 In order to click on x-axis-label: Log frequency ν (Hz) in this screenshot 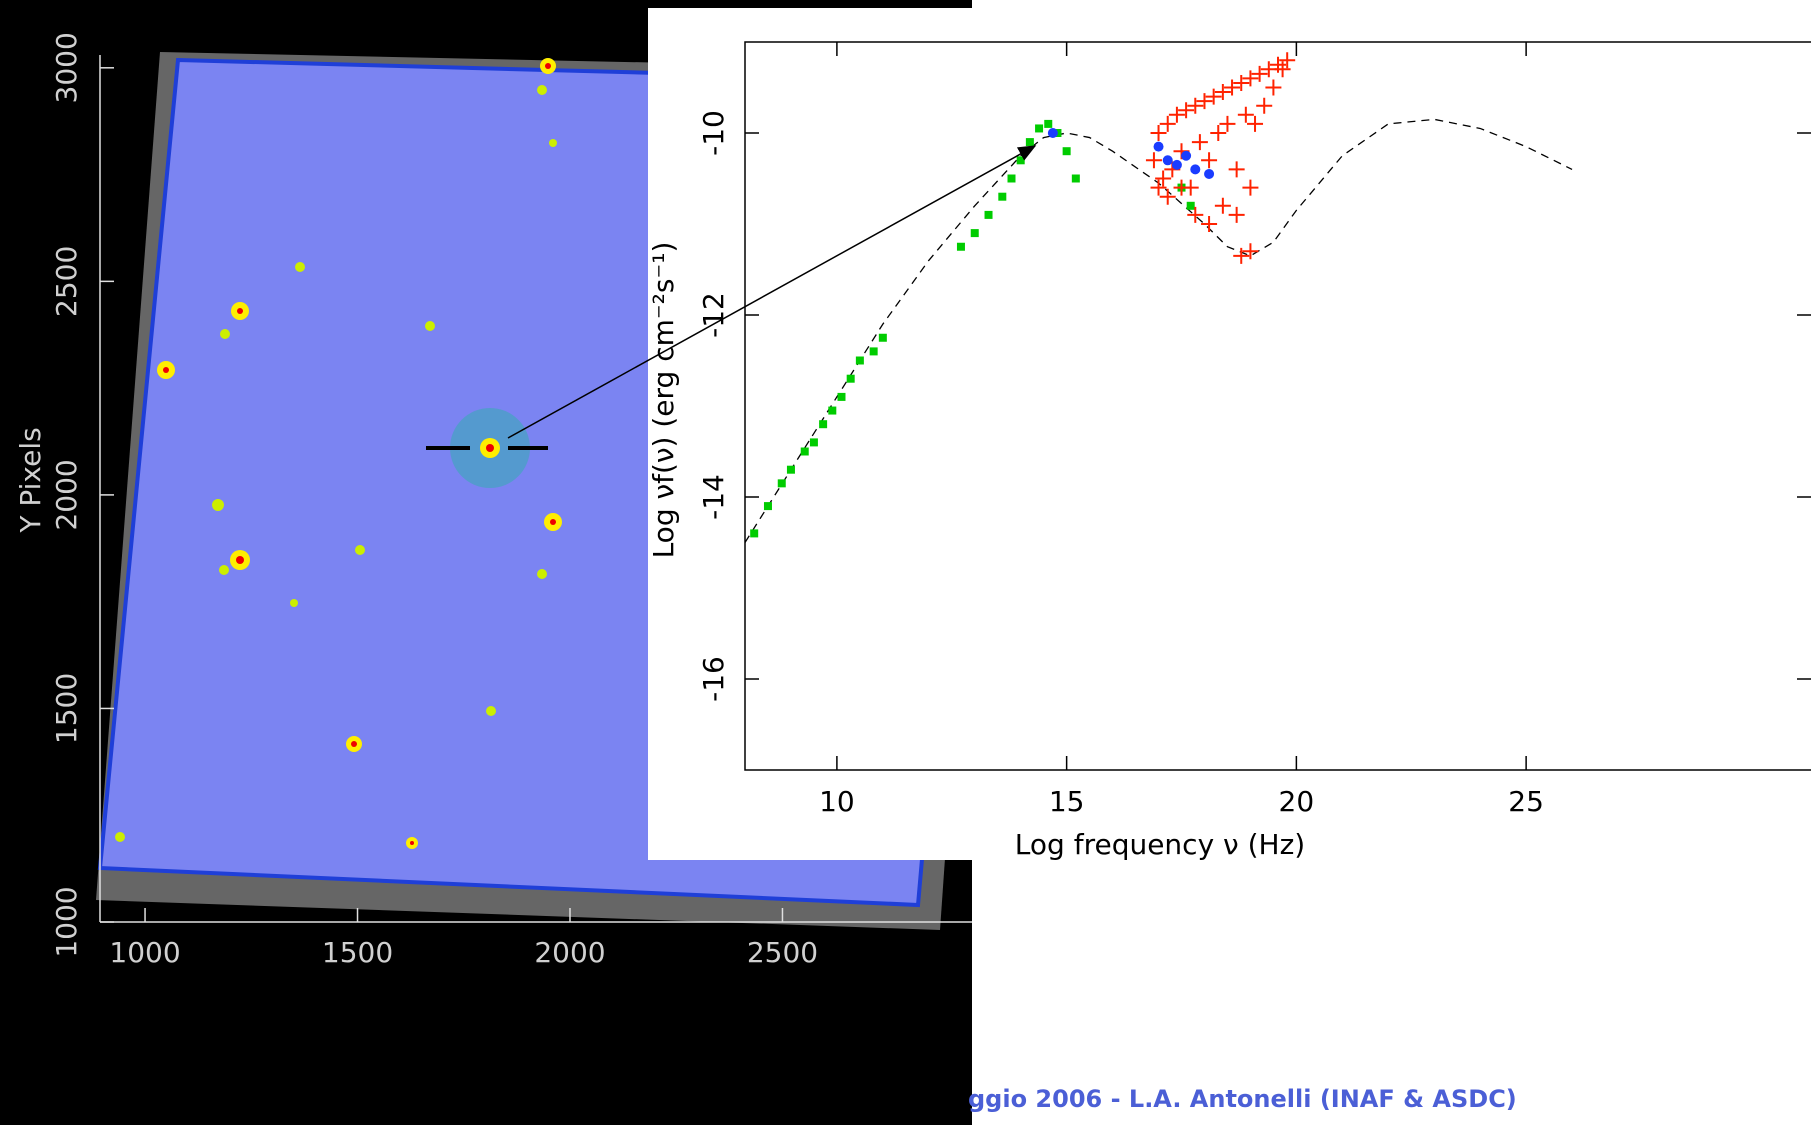, I will do `click(1160, 844)`.